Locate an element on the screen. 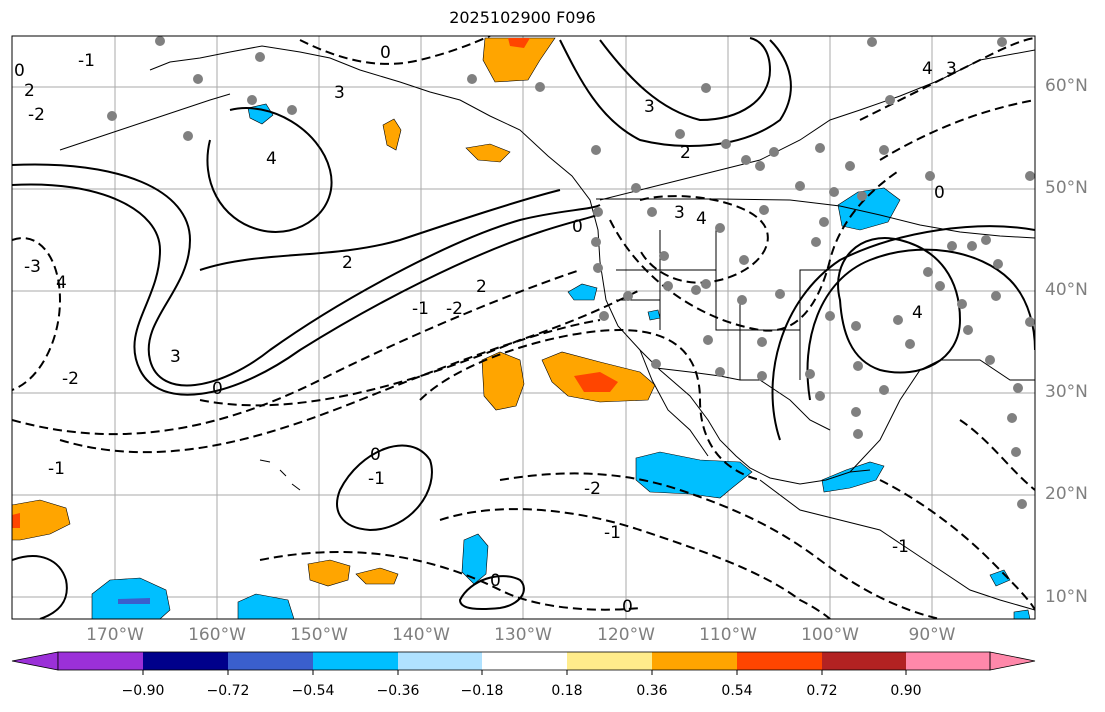 This screenshot has height=712, width=1105. colorbar-ticks is located at coordinates (524, 672).